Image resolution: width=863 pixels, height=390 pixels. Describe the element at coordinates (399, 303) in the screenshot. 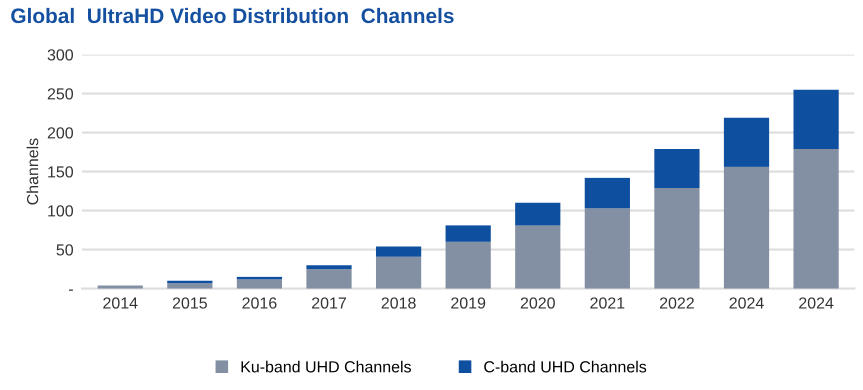

I see `x-tick-label: 2018` at that location.